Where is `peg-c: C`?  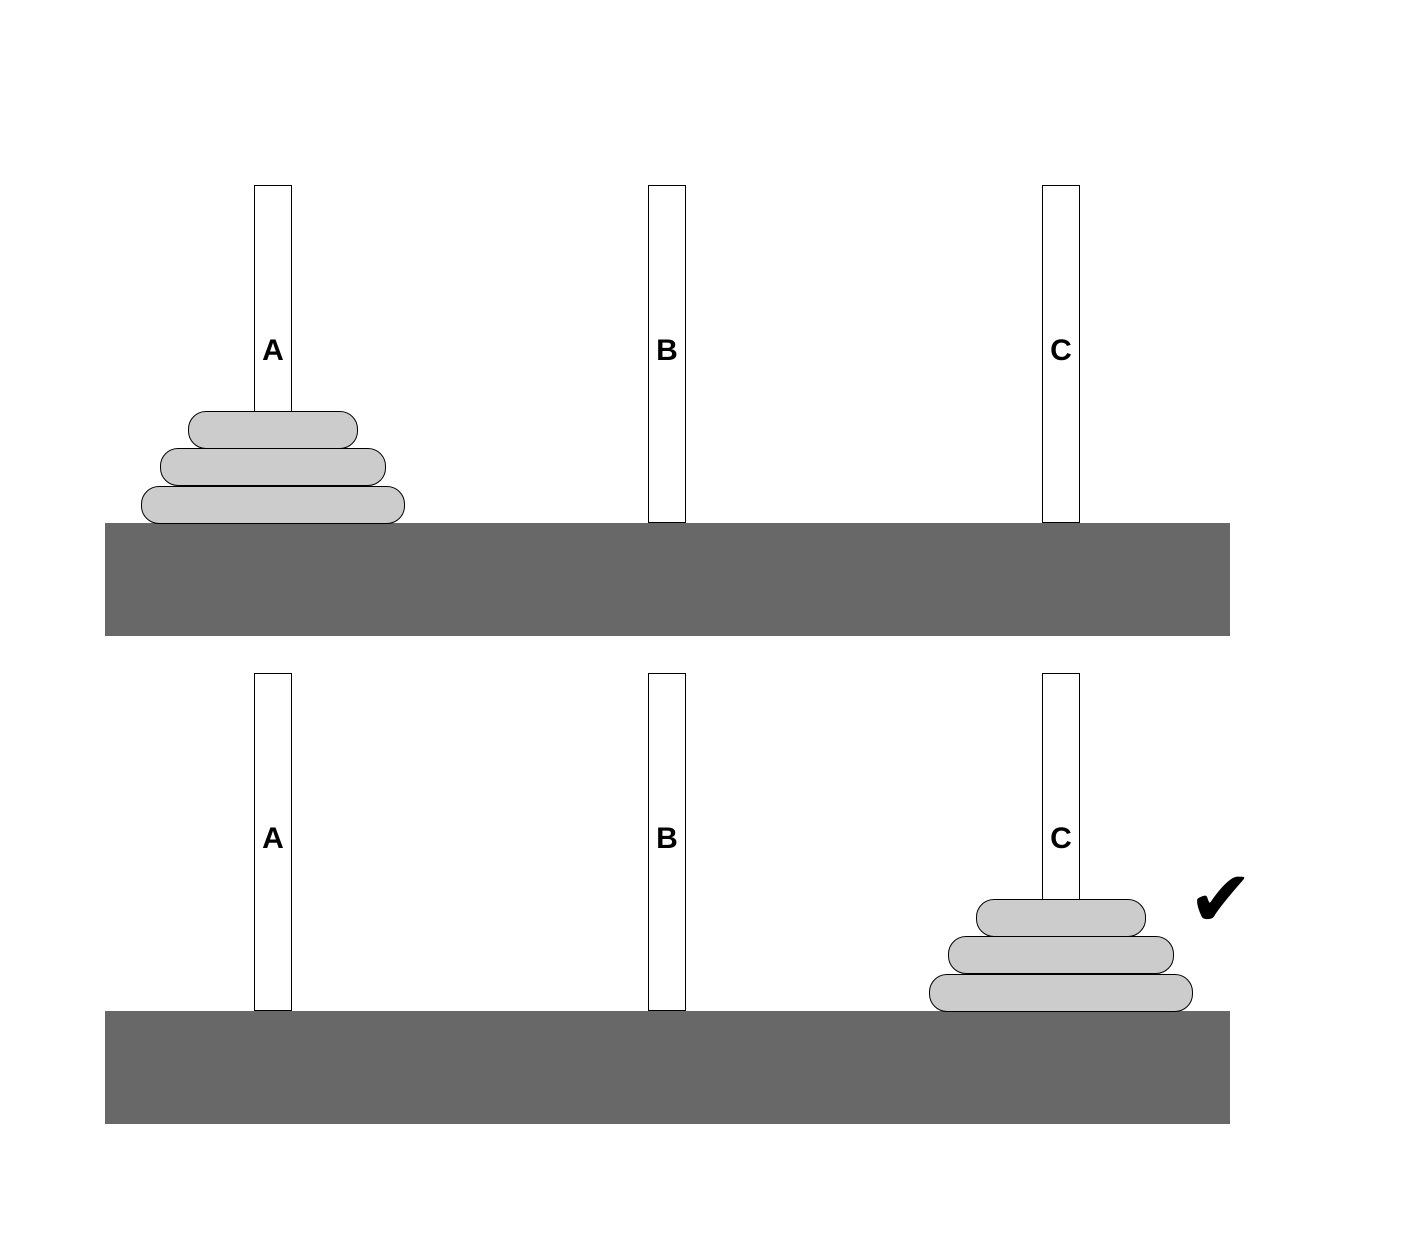
peg-c: C is located at coordinates (1061, 354).